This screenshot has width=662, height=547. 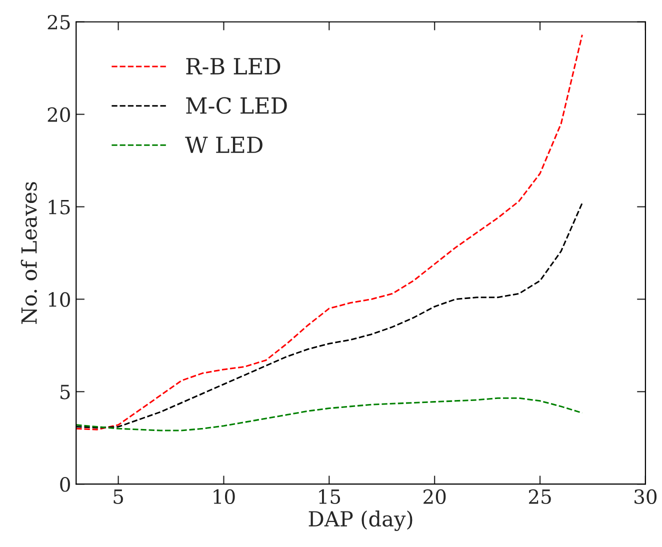 What do you see at coordinates (65, 392) in the screenshot?
I see `y-tick-label: 5` at bounding box center [65, 392].